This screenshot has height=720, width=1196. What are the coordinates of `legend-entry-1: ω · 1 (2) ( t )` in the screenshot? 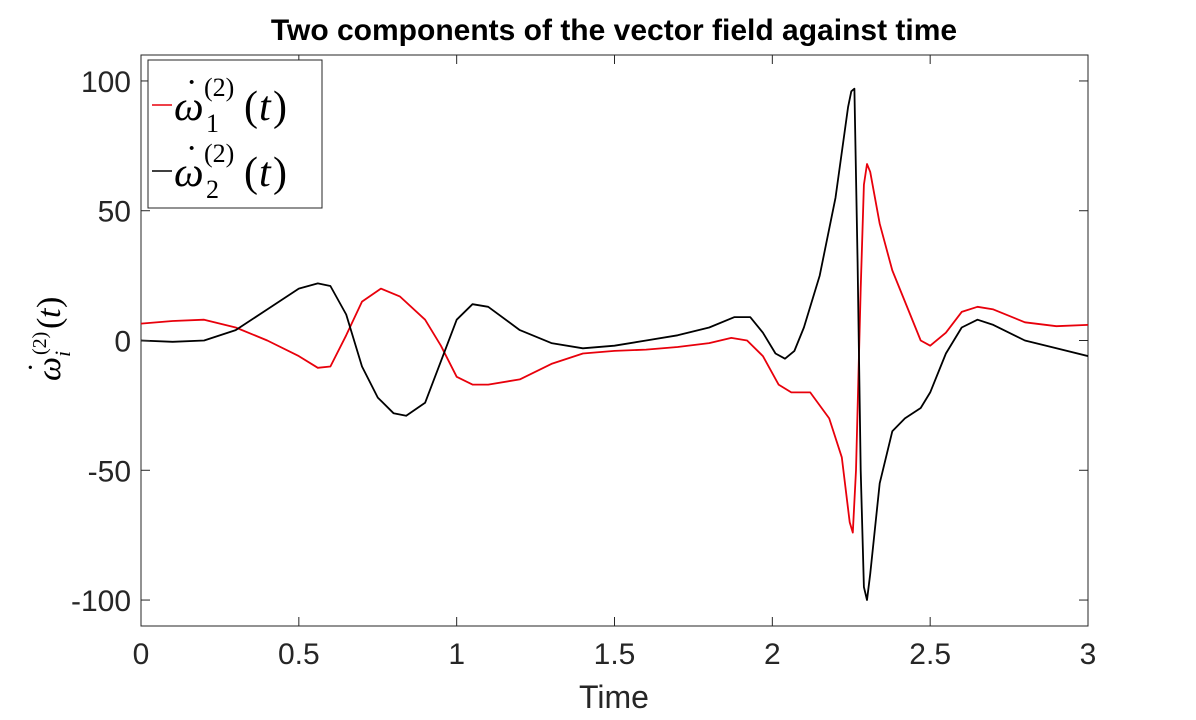 It's located at (219, 101).